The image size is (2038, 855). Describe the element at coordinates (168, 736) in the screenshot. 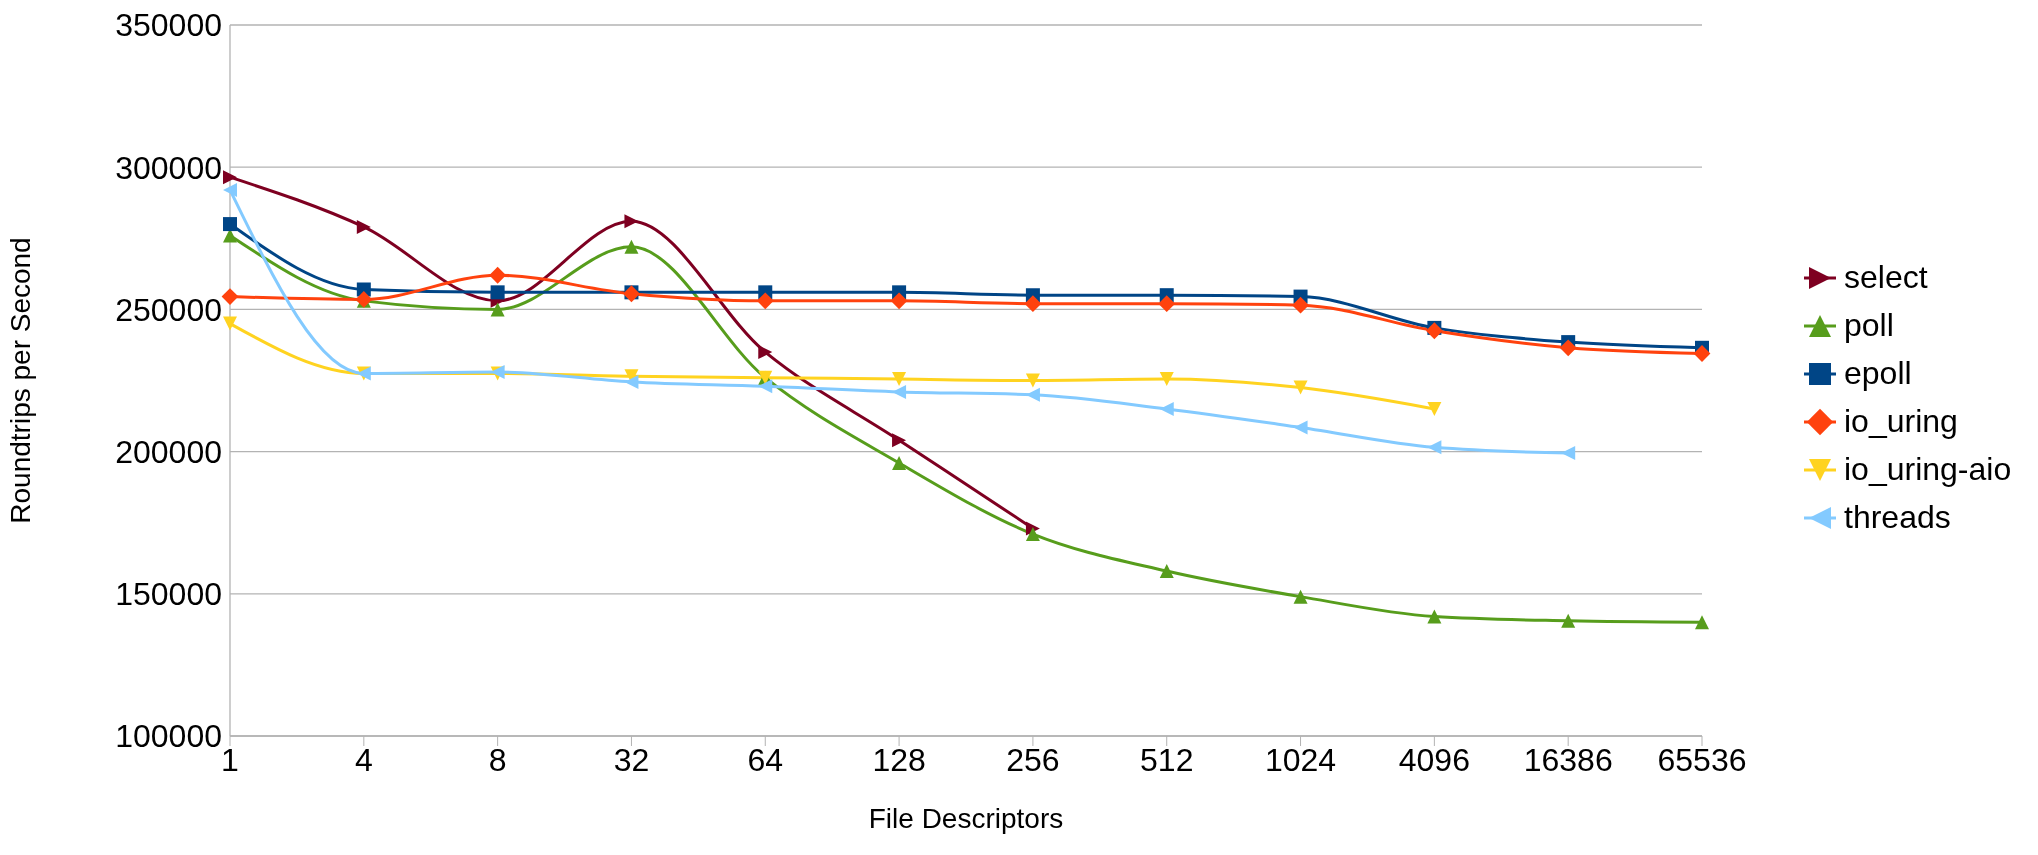

I see `y-tick-label: 100000` at that location.